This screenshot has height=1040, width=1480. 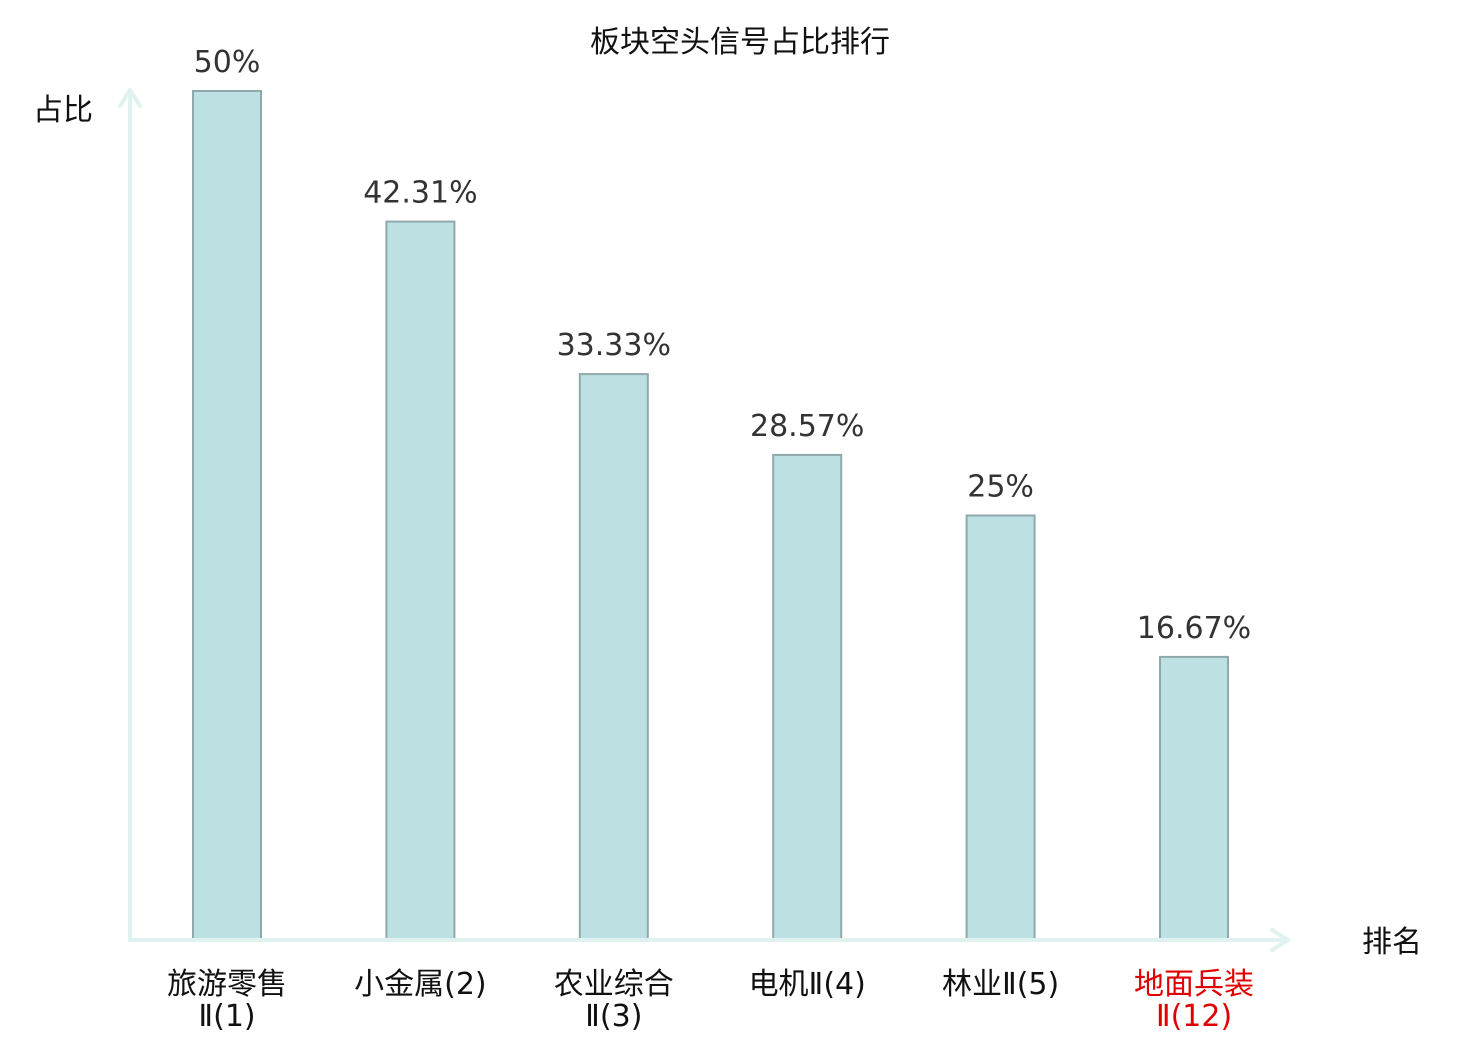 I want to click on category-label-5-line-1: 林业Ⅱ(5), so click(x=1000, y=984).